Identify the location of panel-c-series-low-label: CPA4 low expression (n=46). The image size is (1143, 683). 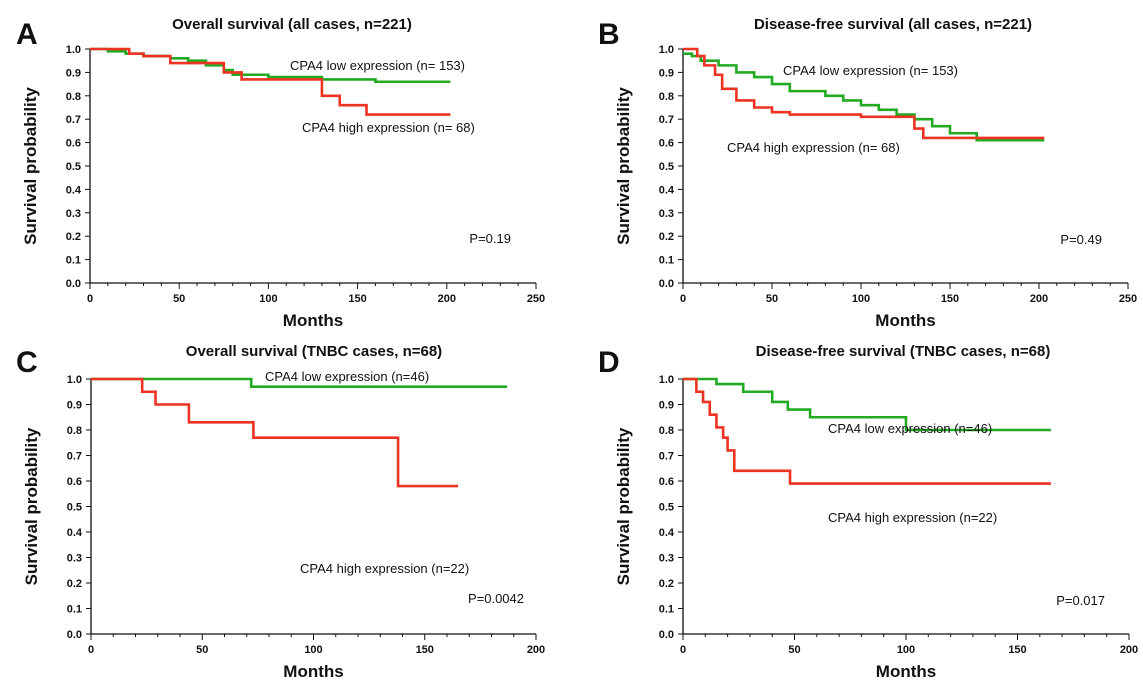
(347, 376).